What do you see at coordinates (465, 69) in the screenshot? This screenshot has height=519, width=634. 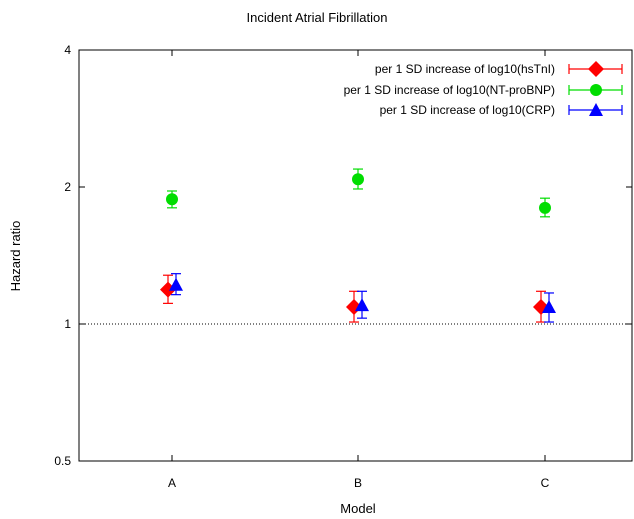 I see `legend-label: per 1 SD increase of log10(hsTnI)` at bounding box center [465, 69].